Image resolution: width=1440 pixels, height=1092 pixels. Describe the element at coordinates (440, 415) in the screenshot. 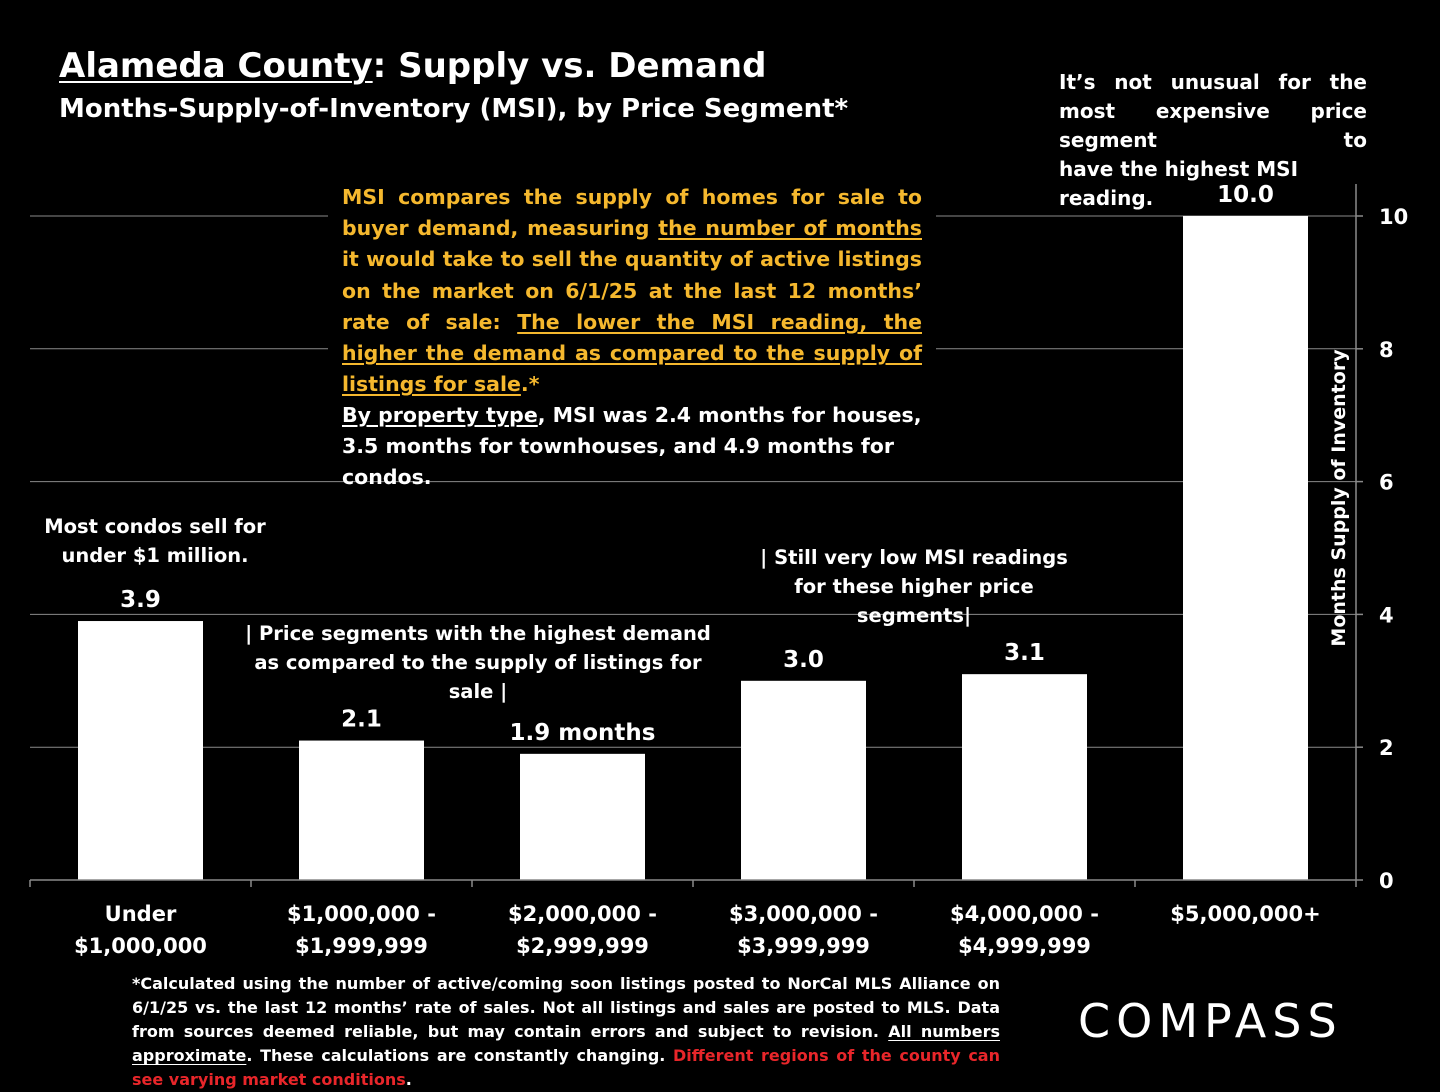

I see `property-type-underlined: By property type` at that location.